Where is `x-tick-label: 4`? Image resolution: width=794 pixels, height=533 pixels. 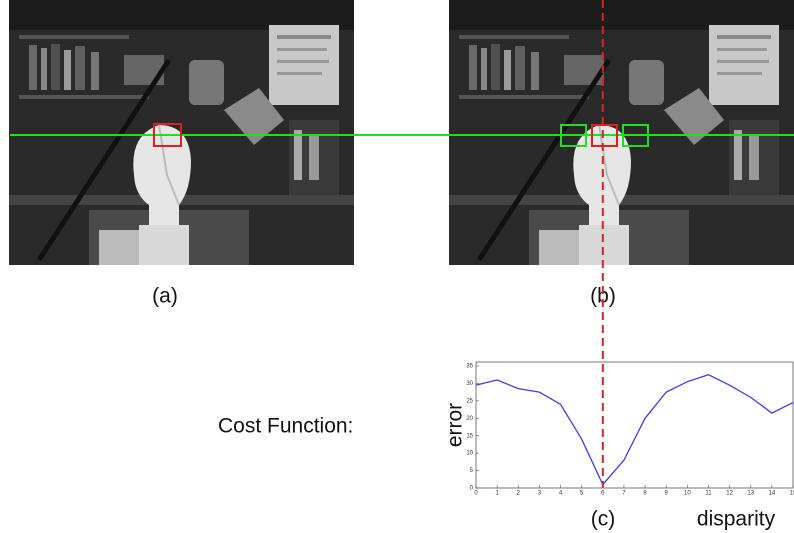
x-tick-label: 4 is located at coordinates (561, 494).